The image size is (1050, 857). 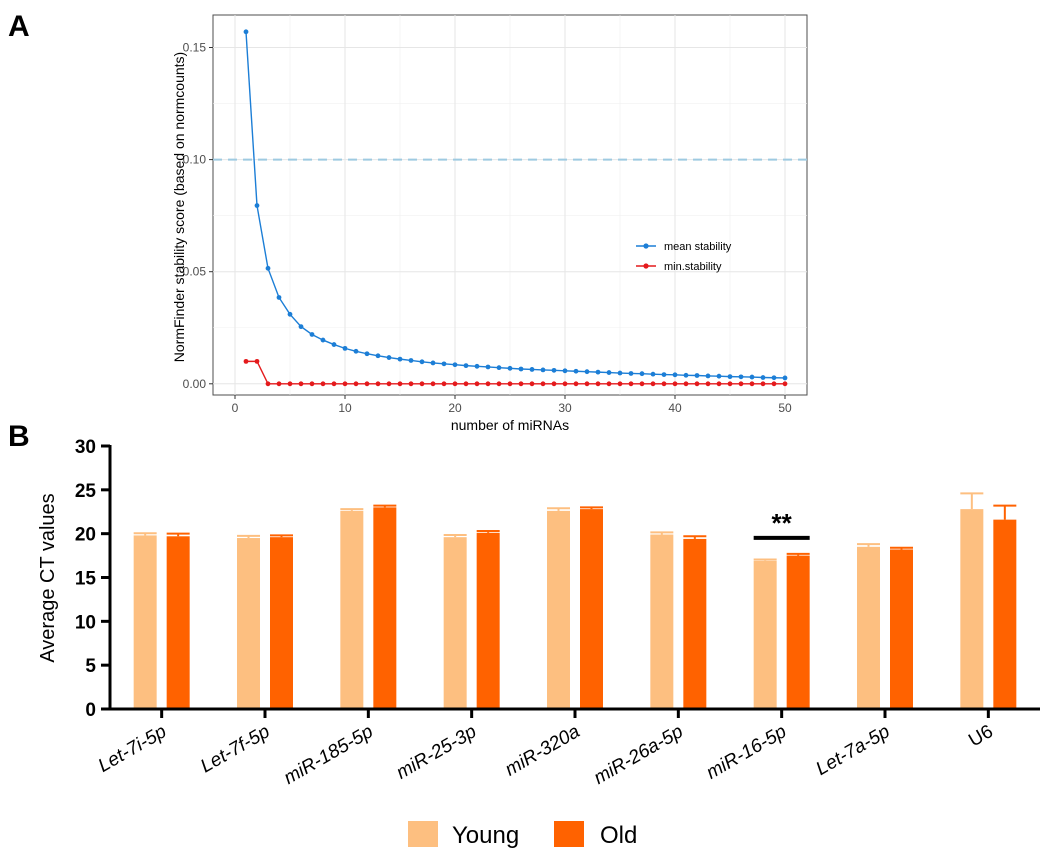 What do you see at coordinates (85, 535) in the screenshot?
I see `y-tick-label: 20` at bounding box center [85, 535].